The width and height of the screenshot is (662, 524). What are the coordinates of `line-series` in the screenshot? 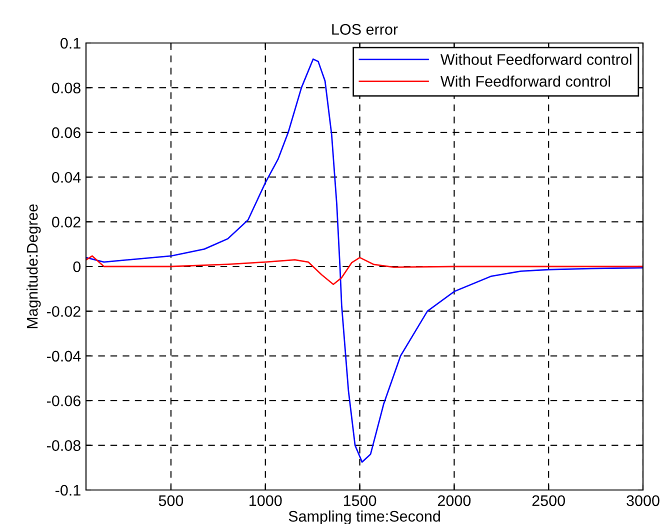 It's located at (364, 270).